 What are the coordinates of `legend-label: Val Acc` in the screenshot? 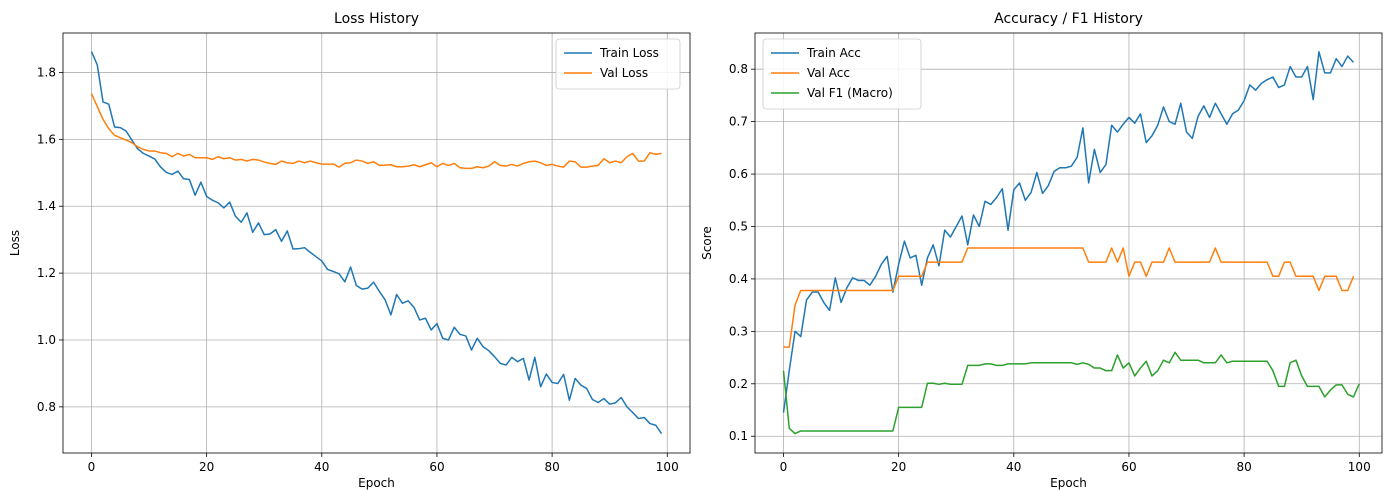 It's located at (828, 73).